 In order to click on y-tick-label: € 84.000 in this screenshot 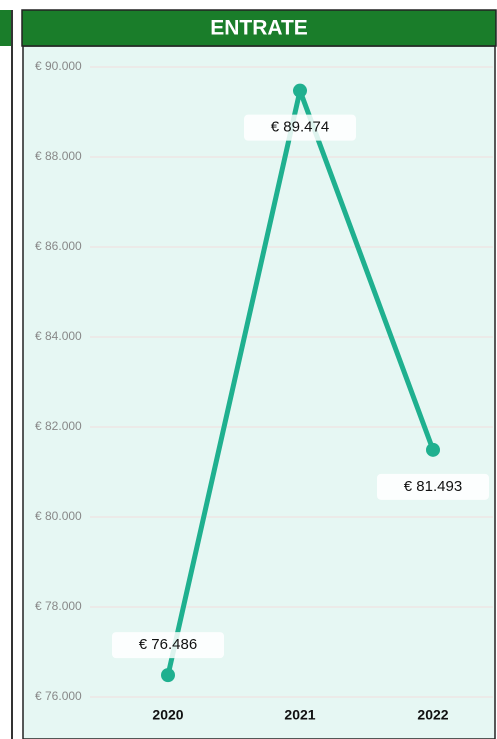, I will do `click(58, 336)`.